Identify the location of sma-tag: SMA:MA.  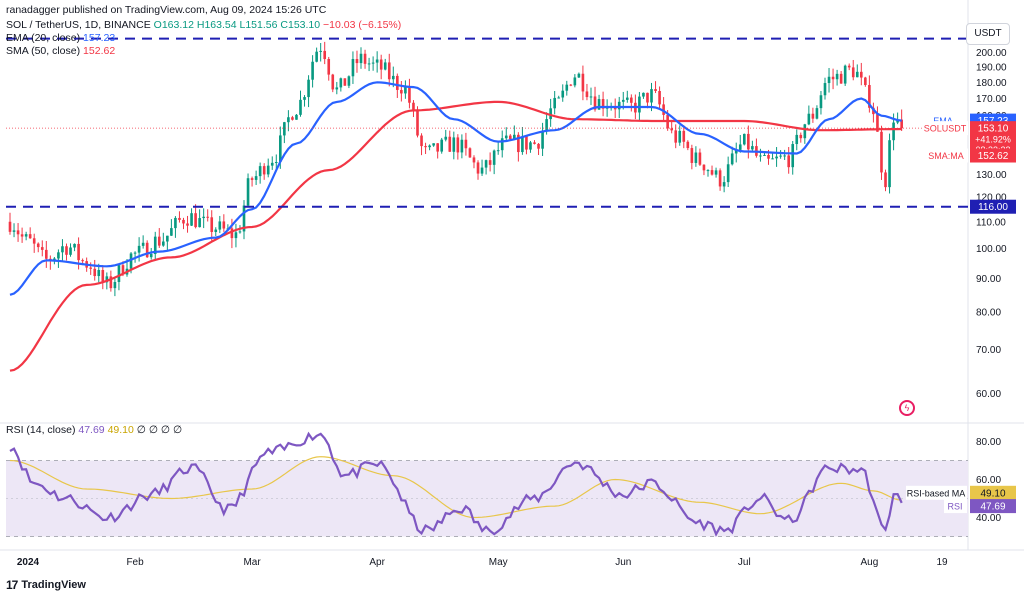
(946, 156).